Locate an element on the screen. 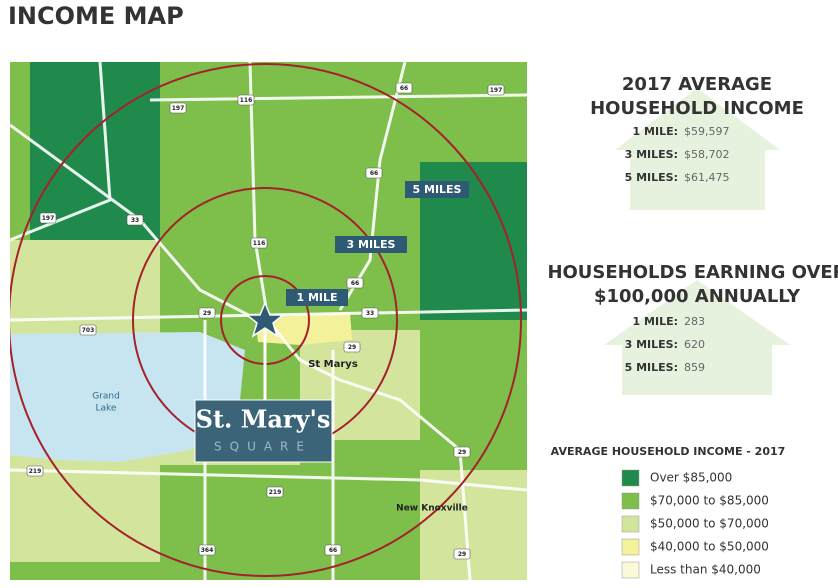 The image size is (838, 588). legend-title: AVERAGE HOUSEHOLD INCOME - 2017 is located at coordinates (668, 451).